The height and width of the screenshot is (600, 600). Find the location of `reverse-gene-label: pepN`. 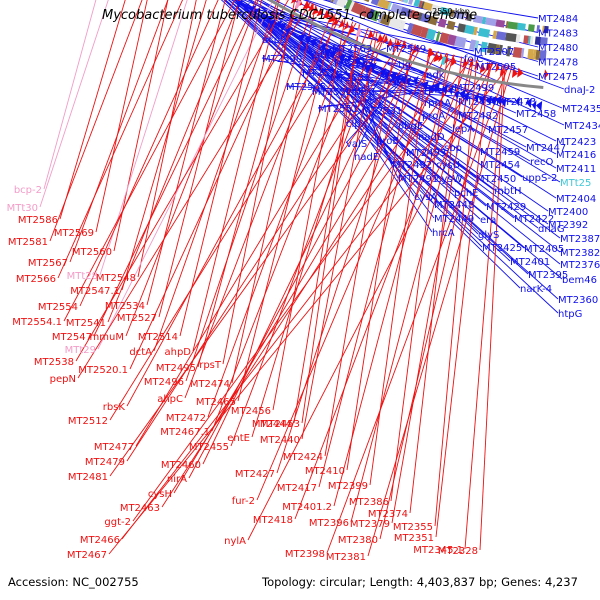

reverse-gene-label: pepN is located at coordinates (63, 379).